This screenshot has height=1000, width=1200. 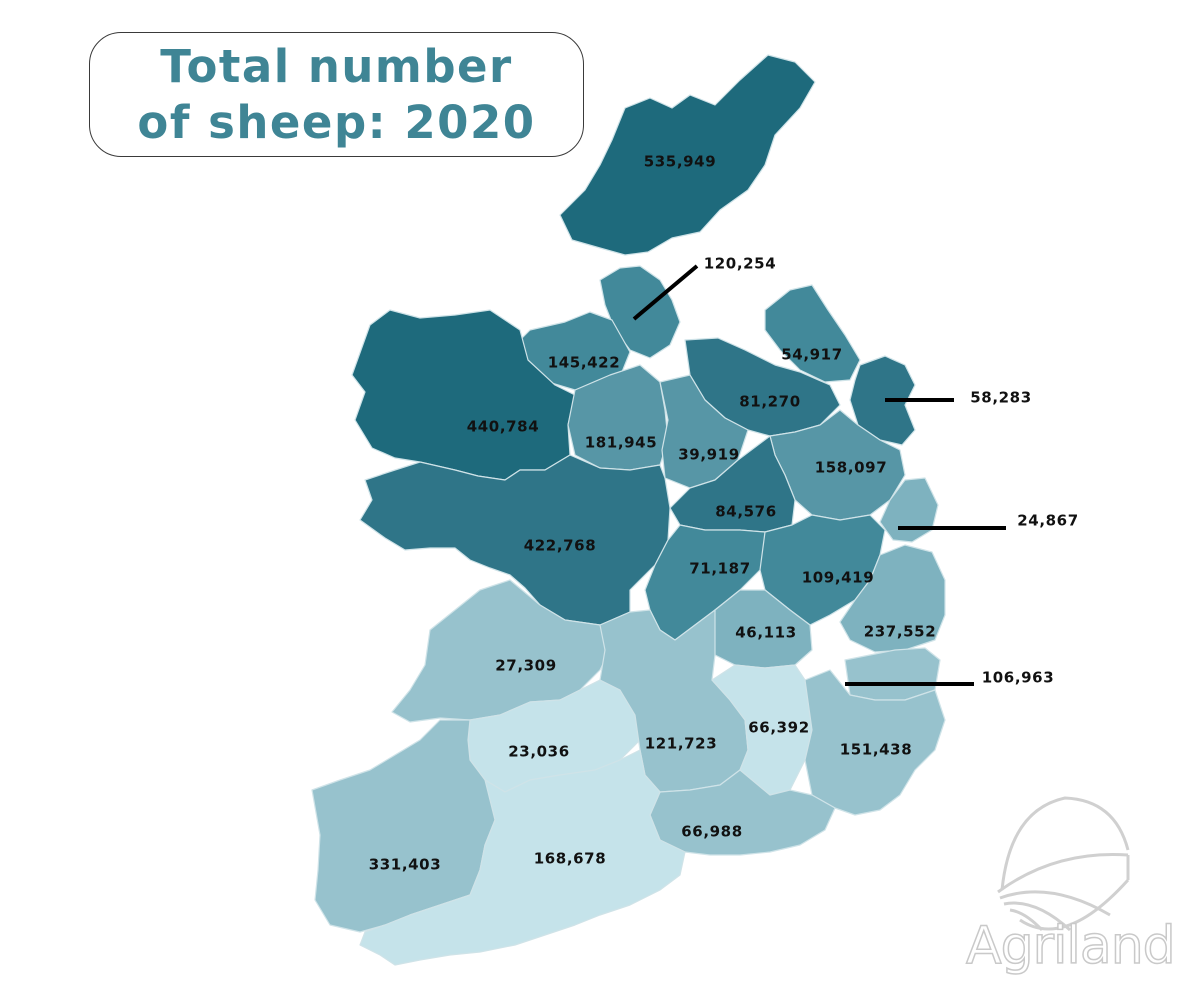 What do you see at coordinates (525, 666) in the screenshot?
I see `region-value-label: 27,309` at bounding box center [525, 666].